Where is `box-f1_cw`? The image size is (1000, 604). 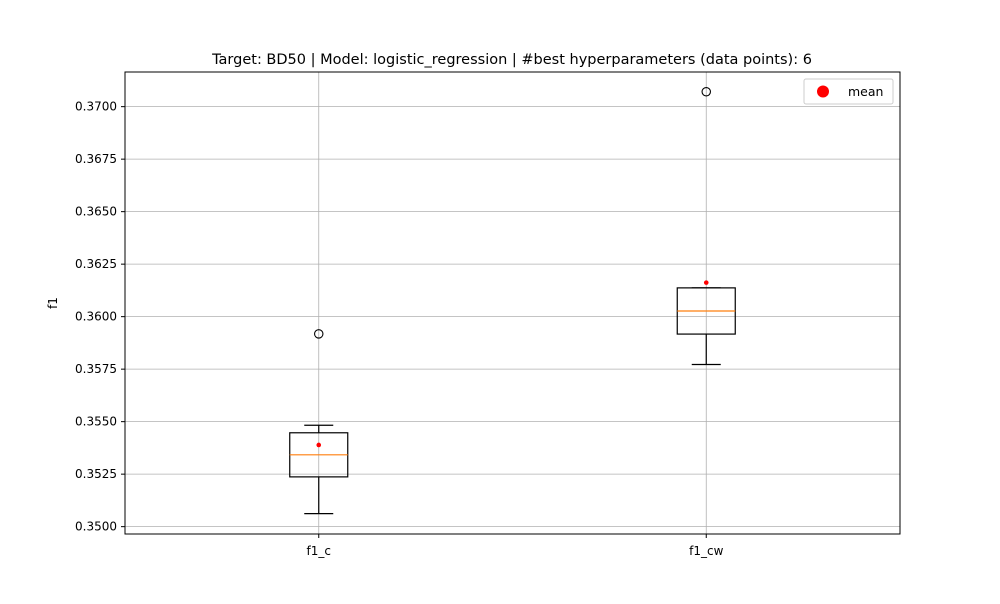
box-f1_cw is located at coordinates (706, 226).